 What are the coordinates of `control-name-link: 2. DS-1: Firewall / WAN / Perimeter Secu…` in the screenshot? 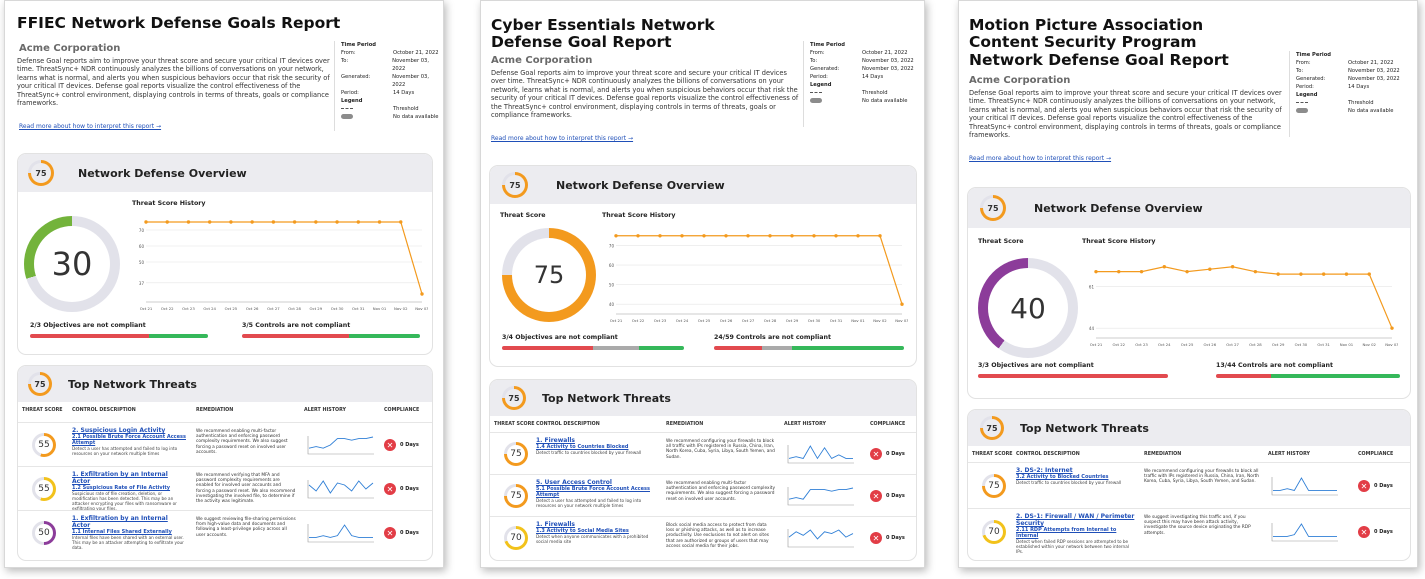 It's located at (1075, 520).